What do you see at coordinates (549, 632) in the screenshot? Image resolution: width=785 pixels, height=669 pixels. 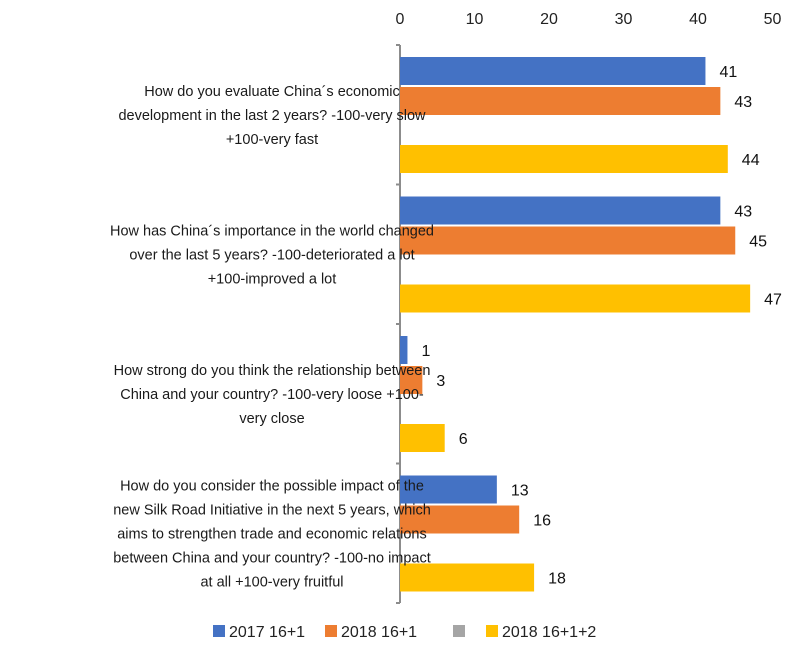 I see `legend-label: 2018 16+1+2` at bounding box center [549, 632].